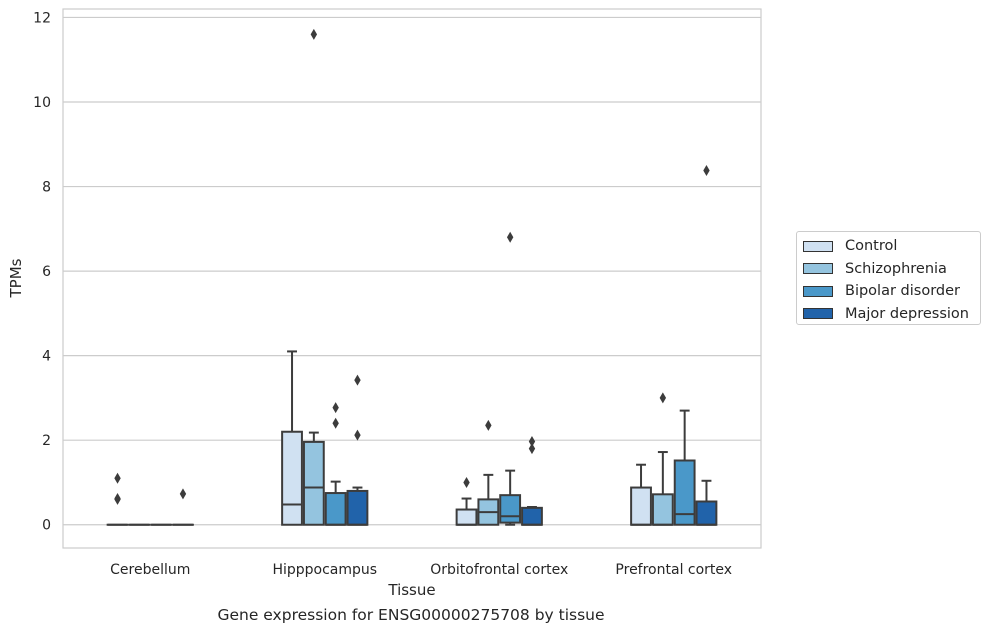 The image size is (992, 634). What do you see at coordinates (183, 507) in the screenshot?
I see `box-cerebellum-major-depression` at bounding box center [183, 507].